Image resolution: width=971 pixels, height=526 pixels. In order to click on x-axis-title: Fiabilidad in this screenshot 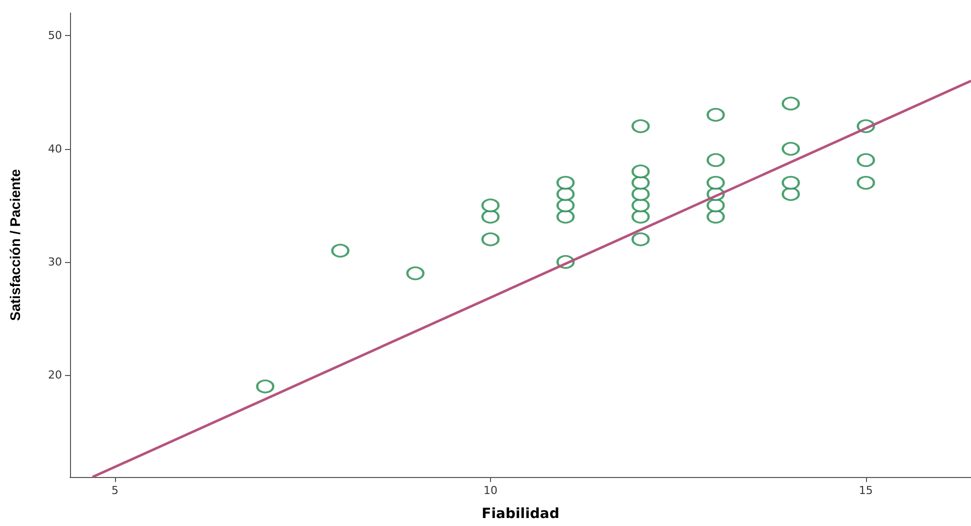, I will do `click(521, 514)`.